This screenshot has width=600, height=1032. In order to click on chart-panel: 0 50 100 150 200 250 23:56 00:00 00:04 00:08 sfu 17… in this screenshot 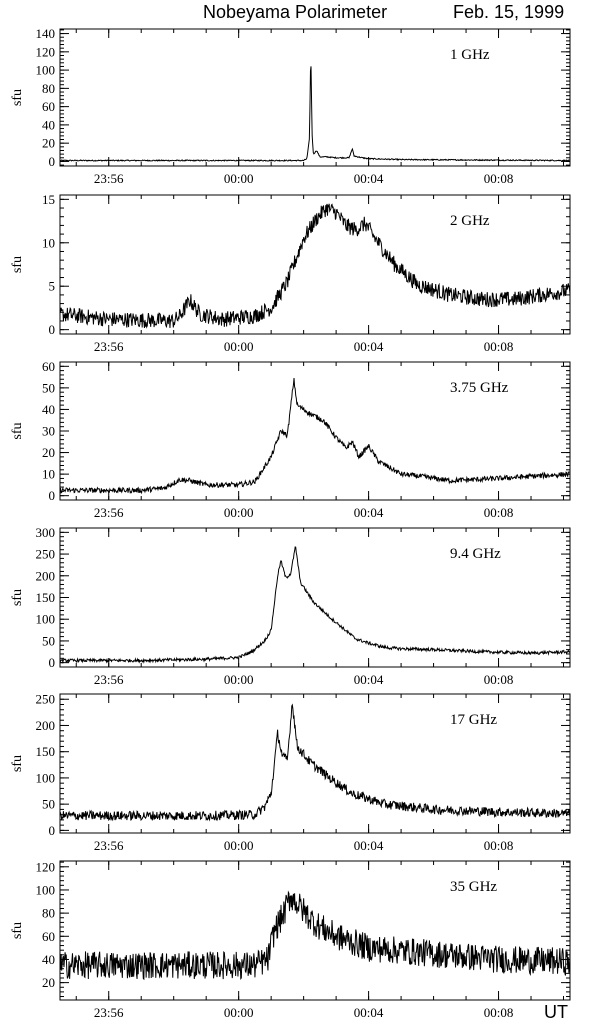, I will do `click(290, 772)`.